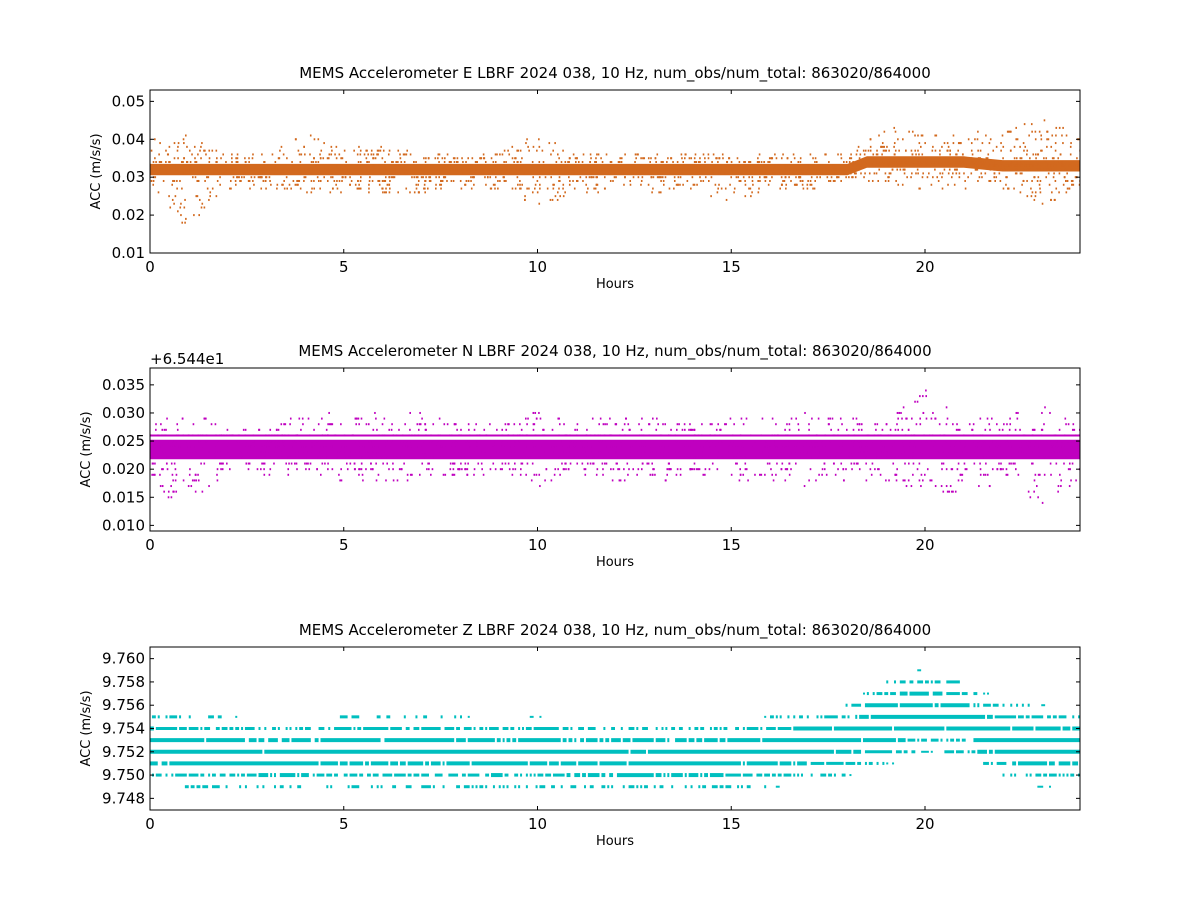  What do you see at coordinates (128, 215) in the screenshot?
I see `y-tick-label: 0.02` at bounding box center [128, 215].